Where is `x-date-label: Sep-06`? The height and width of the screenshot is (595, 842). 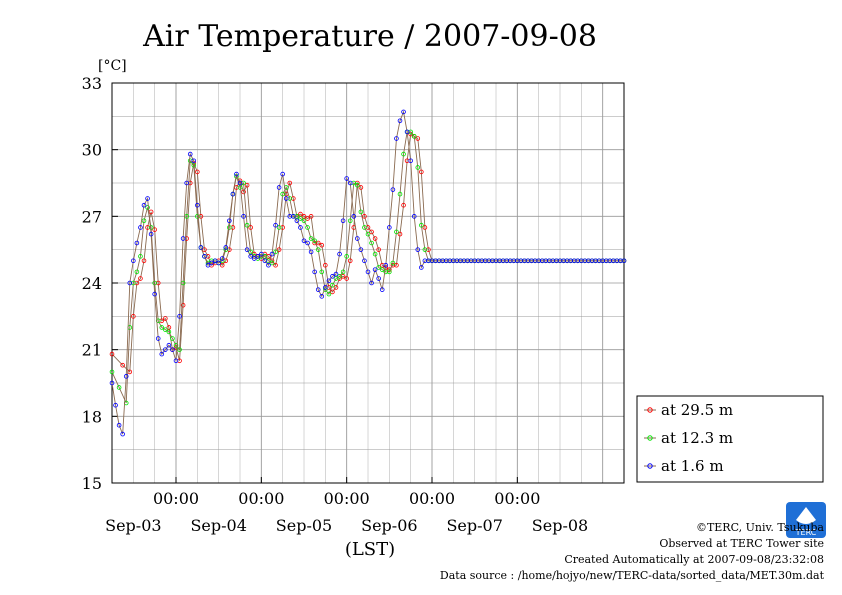 x-date-label: Sep-06 is located at coordinates (389, 525).